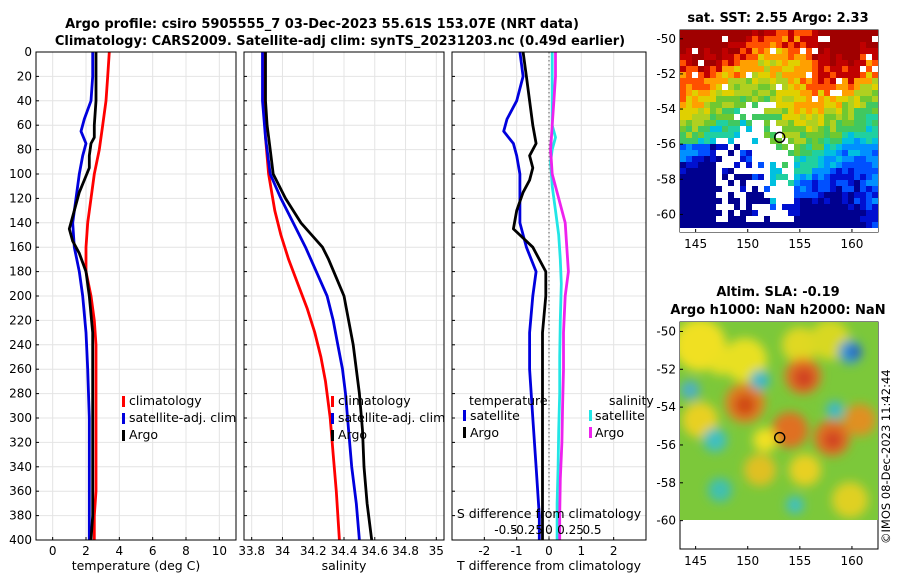 This screenshot has width=900, height=580. Describe the element at coordinates (282, 551) in the screenshot. I see `x-tick-label: 34` at that location.